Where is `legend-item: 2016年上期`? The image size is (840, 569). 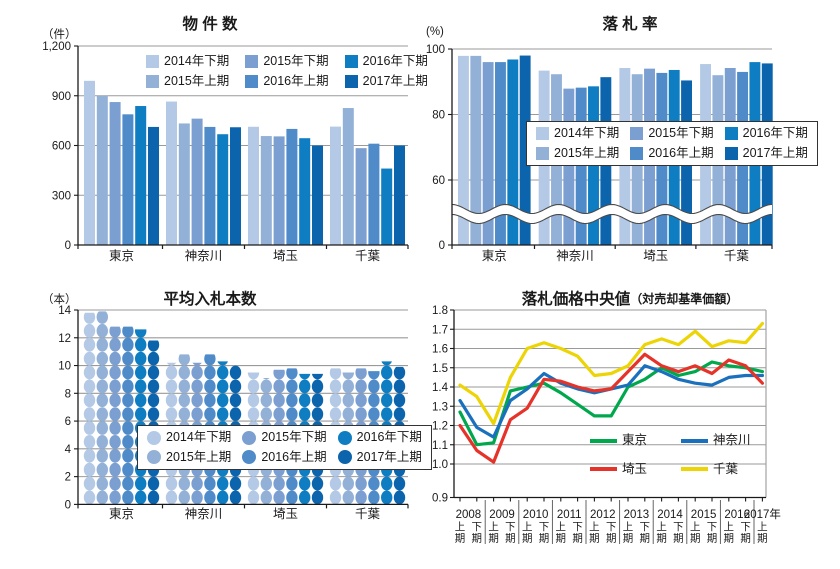 legend-item: 2016年上期 is located at coordinates (284, 457).